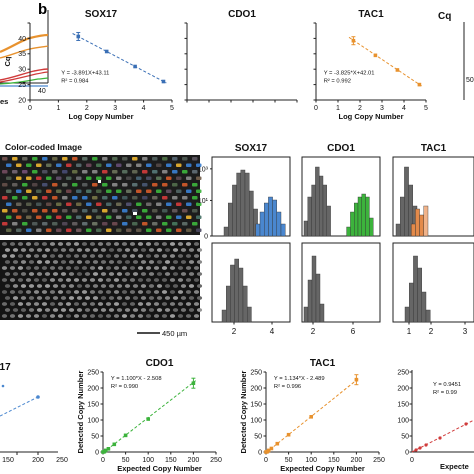  I want to click on x-tick-label: 50, so click(126, 460).